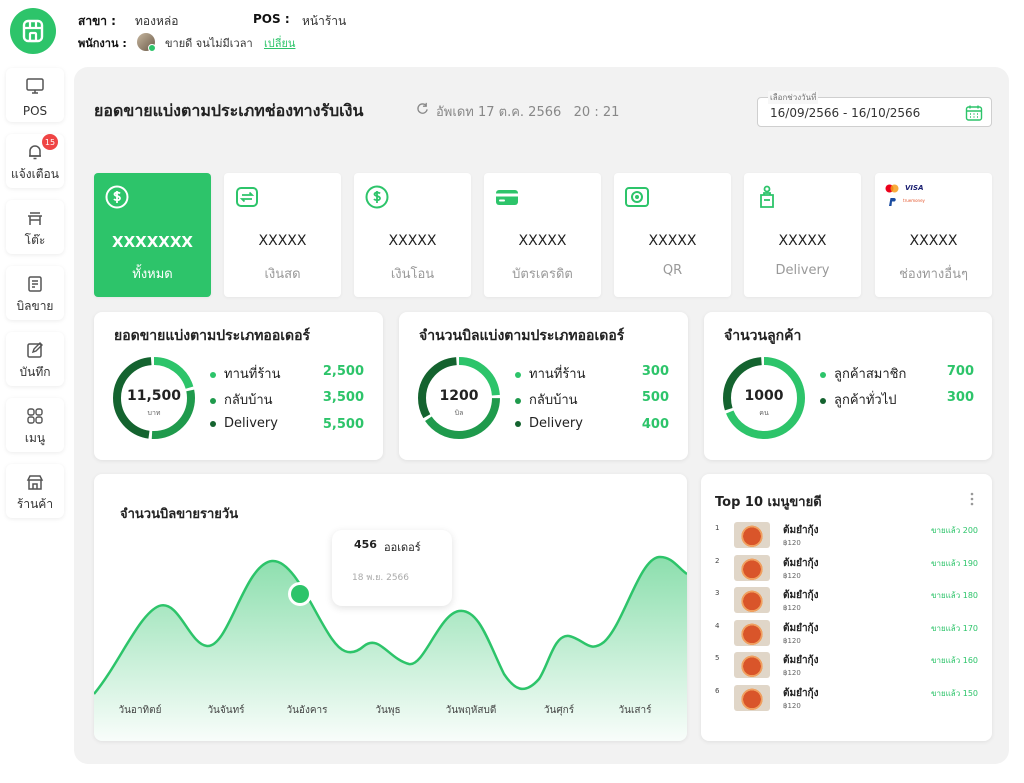 This screenshot has height=783, width=1024. What do you see at coordinates (229, 110) in the screenshot?
I see `page-title: ยอดขายแบ่งตามประเภทช่องทางรับเงิน` at bounding box center [229, 110].